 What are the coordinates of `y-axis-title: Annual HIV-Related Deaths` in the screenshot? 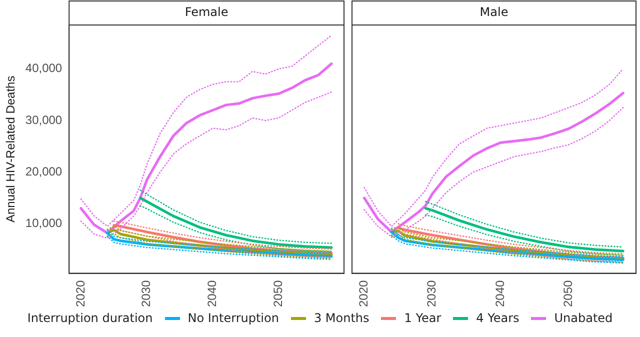 It's located at (11, 149).